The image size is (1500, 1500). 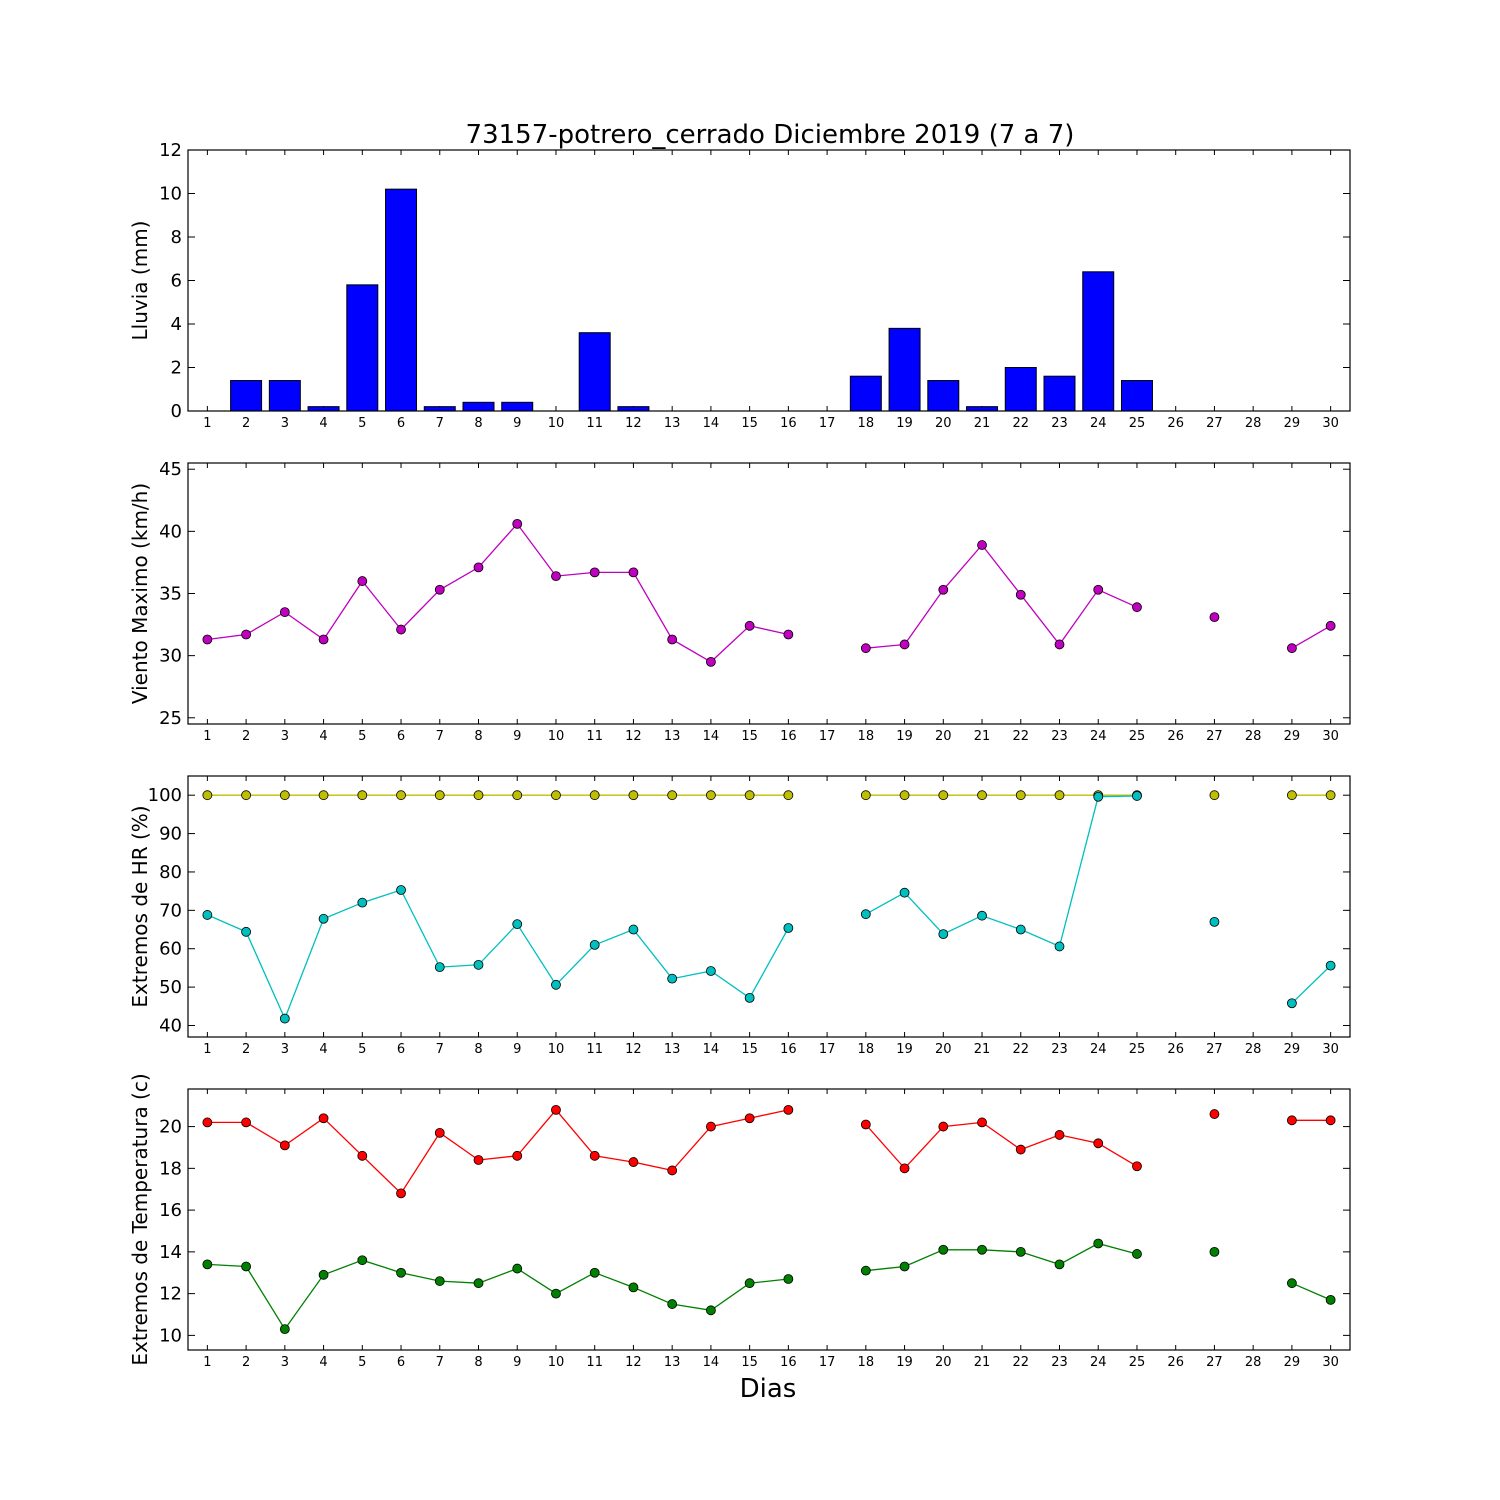 What do you see at coordinates (769, 280) in the screenshot?
I see `plot-frame` at bounding box center [769, 280].